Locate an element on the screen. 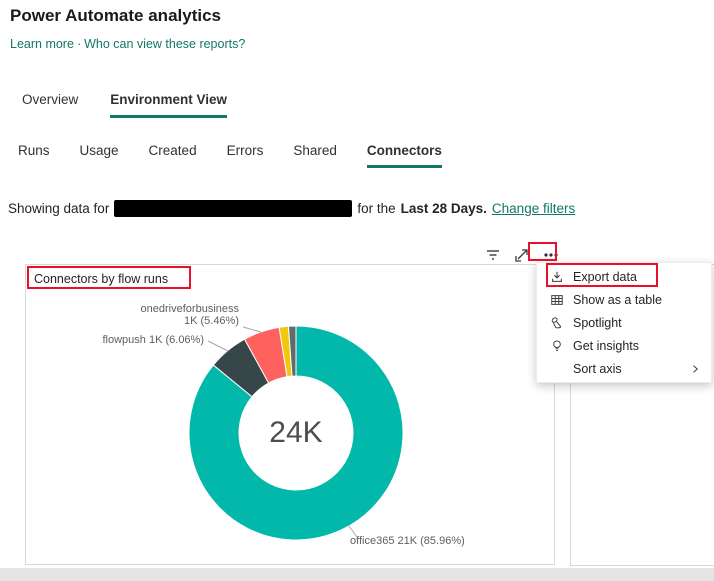 This screenshot has width=714, height=581. showing-data-middle: for the is located at coordinates (376, 208).